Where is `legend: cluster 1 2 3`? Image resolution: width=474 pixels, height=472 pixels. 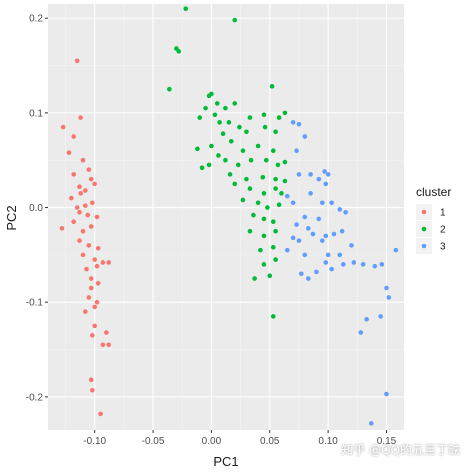
legend: cluster 1 2 3 is located at coordinates (433, 219).